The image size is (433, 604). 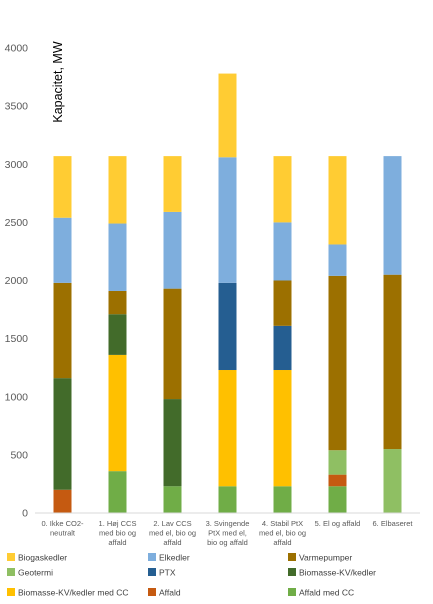 What do you see at coordinates (17, 165) in the screenshot?
I see `y-tick-label: 3000` at bounding box center [17, 165].